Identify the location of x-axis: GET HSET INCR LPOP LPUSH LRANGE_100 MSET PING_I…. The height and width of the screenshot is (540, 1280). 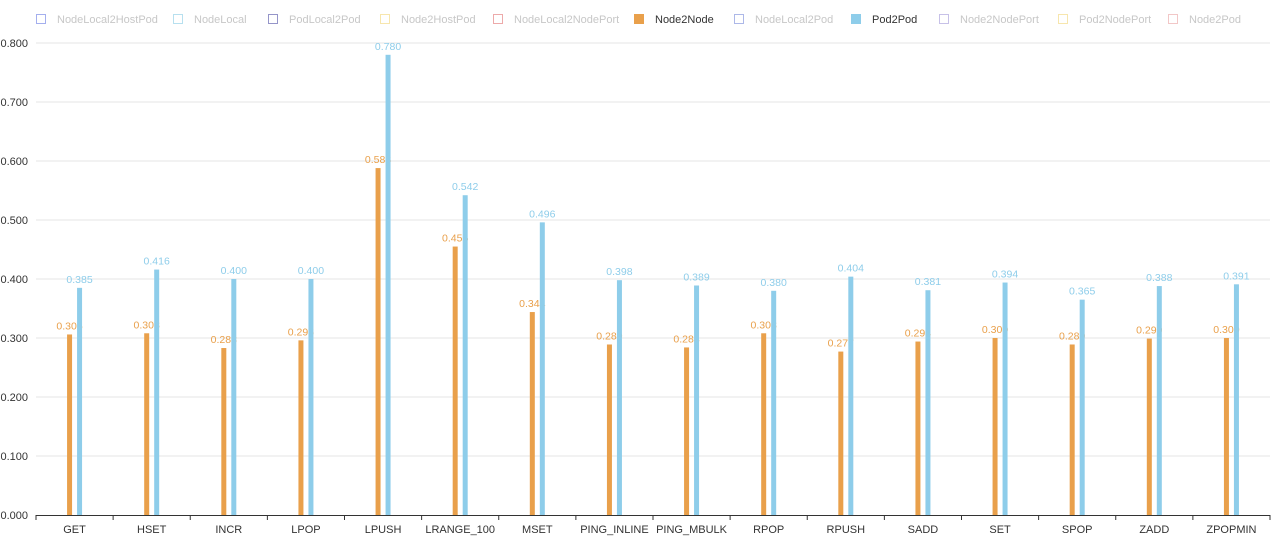
(653, 525).